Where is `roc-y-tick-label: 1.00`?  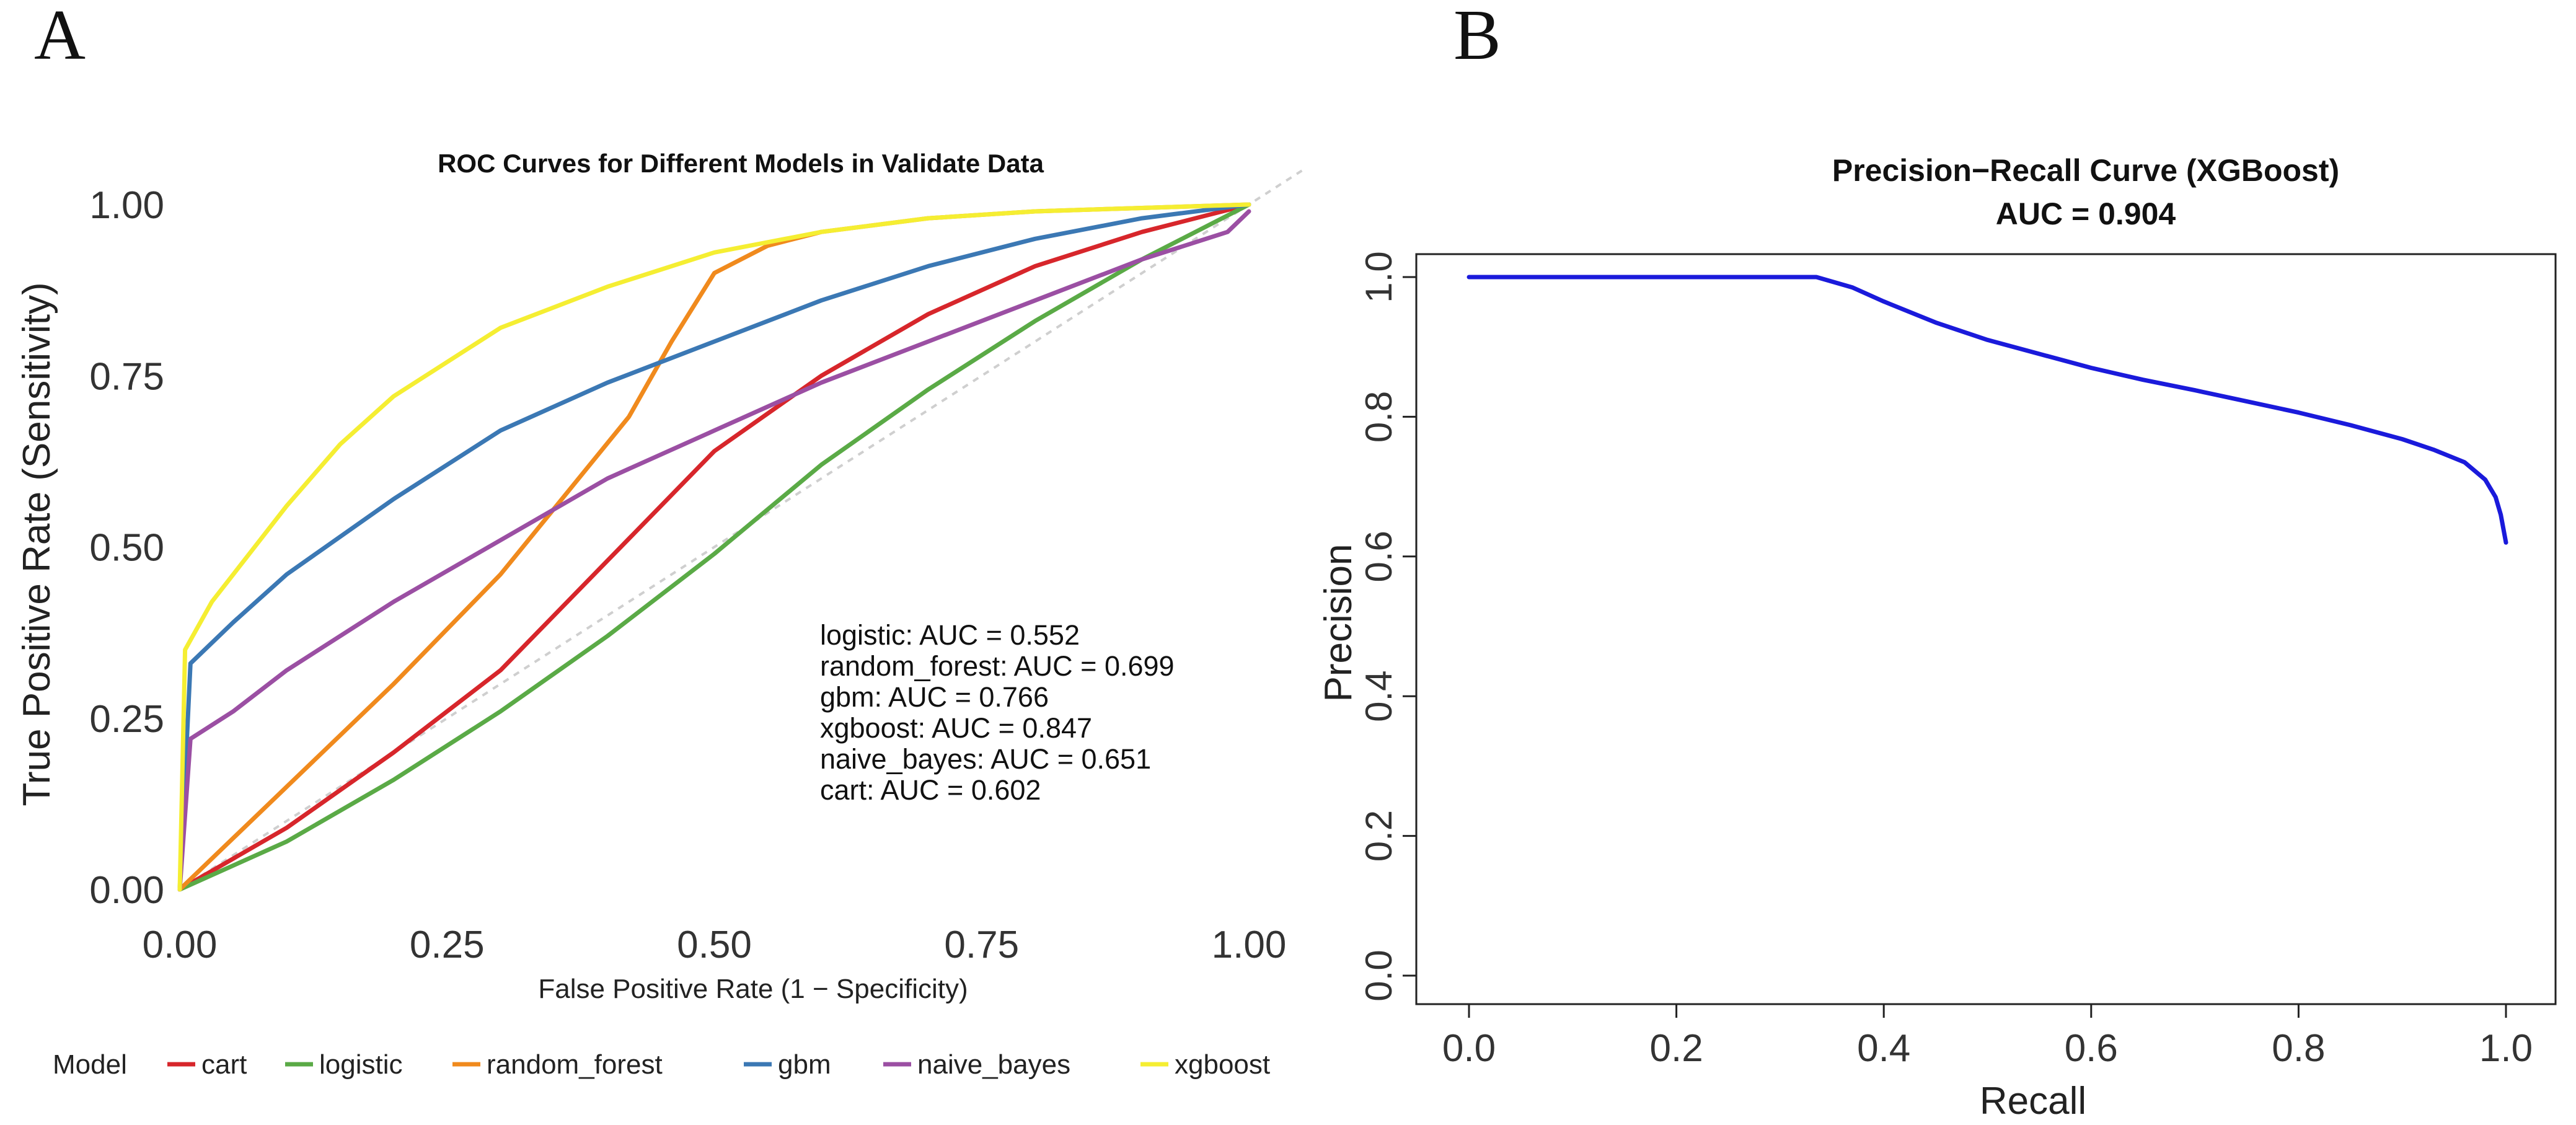 roc-y-tick-label: 1.00 is located at coordinates (126, 205).